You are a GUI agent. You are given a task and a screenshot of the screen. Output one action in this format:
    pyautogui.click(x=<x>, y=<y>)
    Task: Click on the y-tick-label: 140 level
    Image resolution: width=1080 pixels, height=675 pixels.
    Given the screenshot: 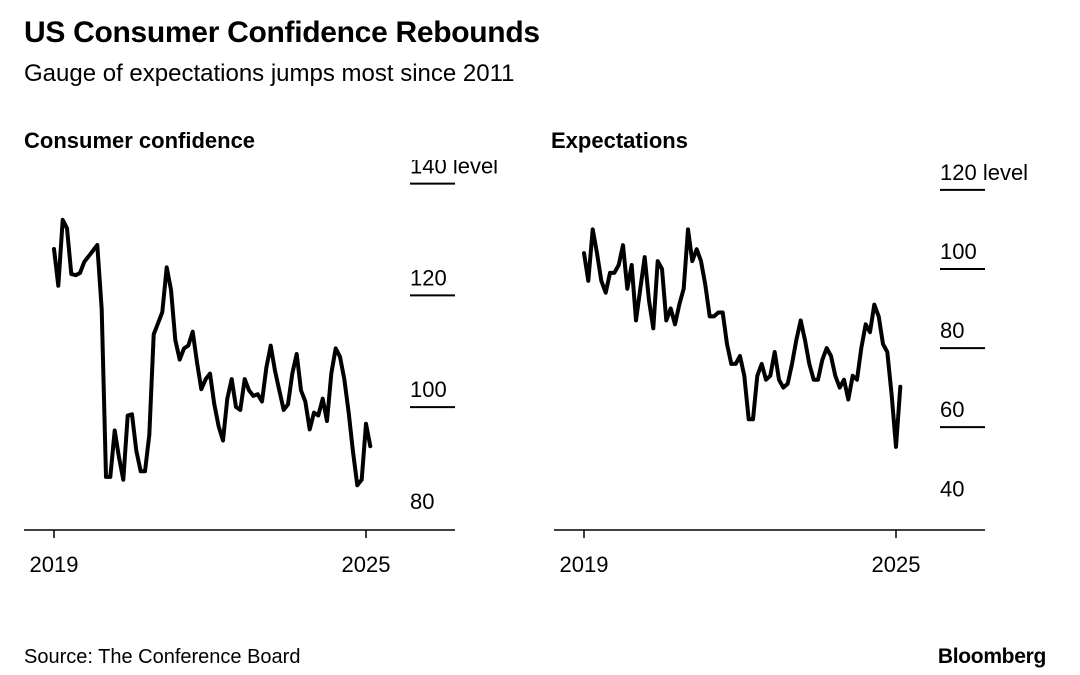 What is the action you would take?
    pyautogui.click(x=454, y=169)
    